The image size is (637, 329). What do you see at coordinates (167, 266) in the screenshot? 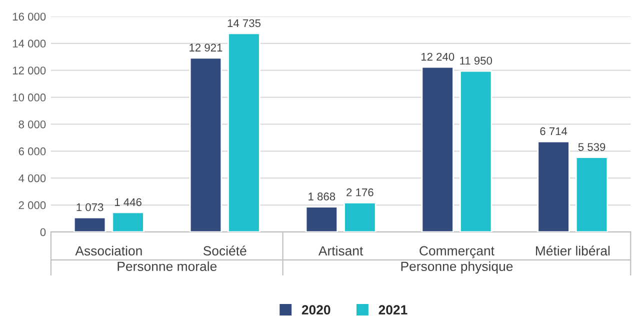
I see `text: Personne morale` at bounding box center [167, 266].